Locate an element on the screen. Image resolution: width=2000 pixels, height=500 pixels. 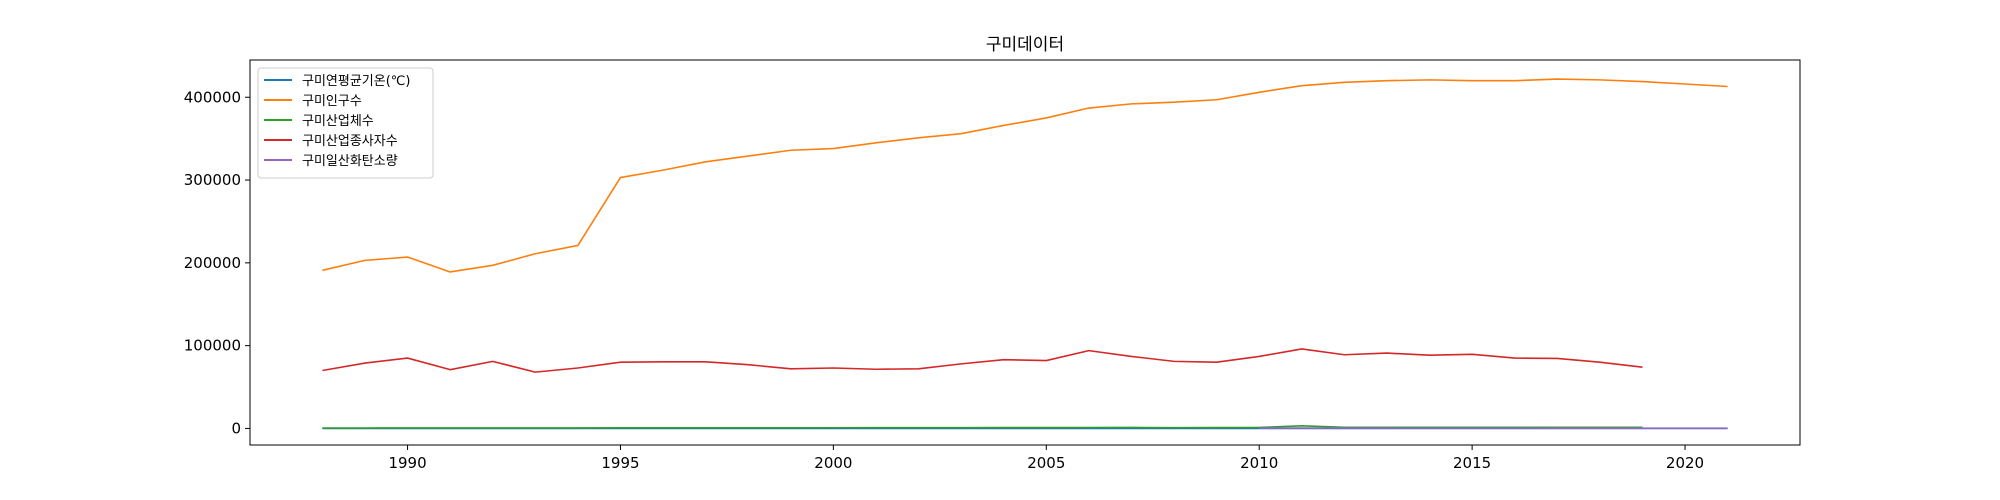
x-tick-label: 2000 is located at coordinates (833, 463).